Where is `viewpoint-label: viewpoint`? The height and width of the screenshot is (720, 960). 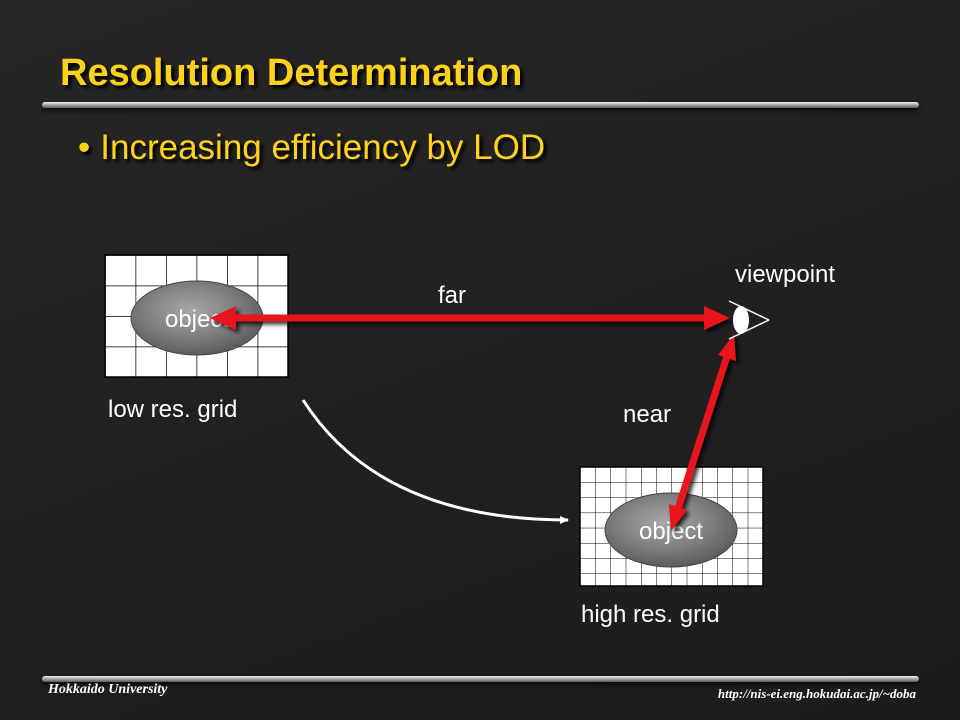 viewpoint-label: viewpoint is located at coordinates (785, 274).